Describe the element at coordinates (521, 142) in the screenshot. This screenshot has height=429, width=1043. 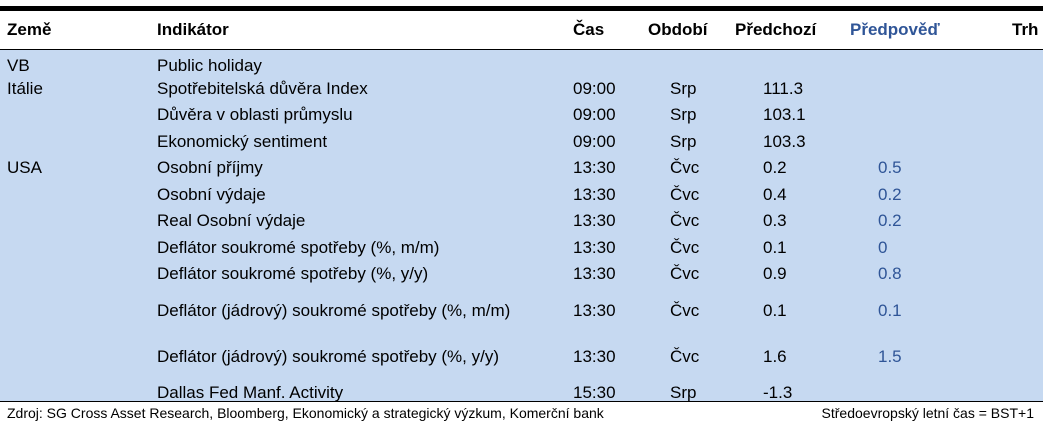
I see `table-row: Ekonomický sentiment 09:00 Srp 103.3` at that location.